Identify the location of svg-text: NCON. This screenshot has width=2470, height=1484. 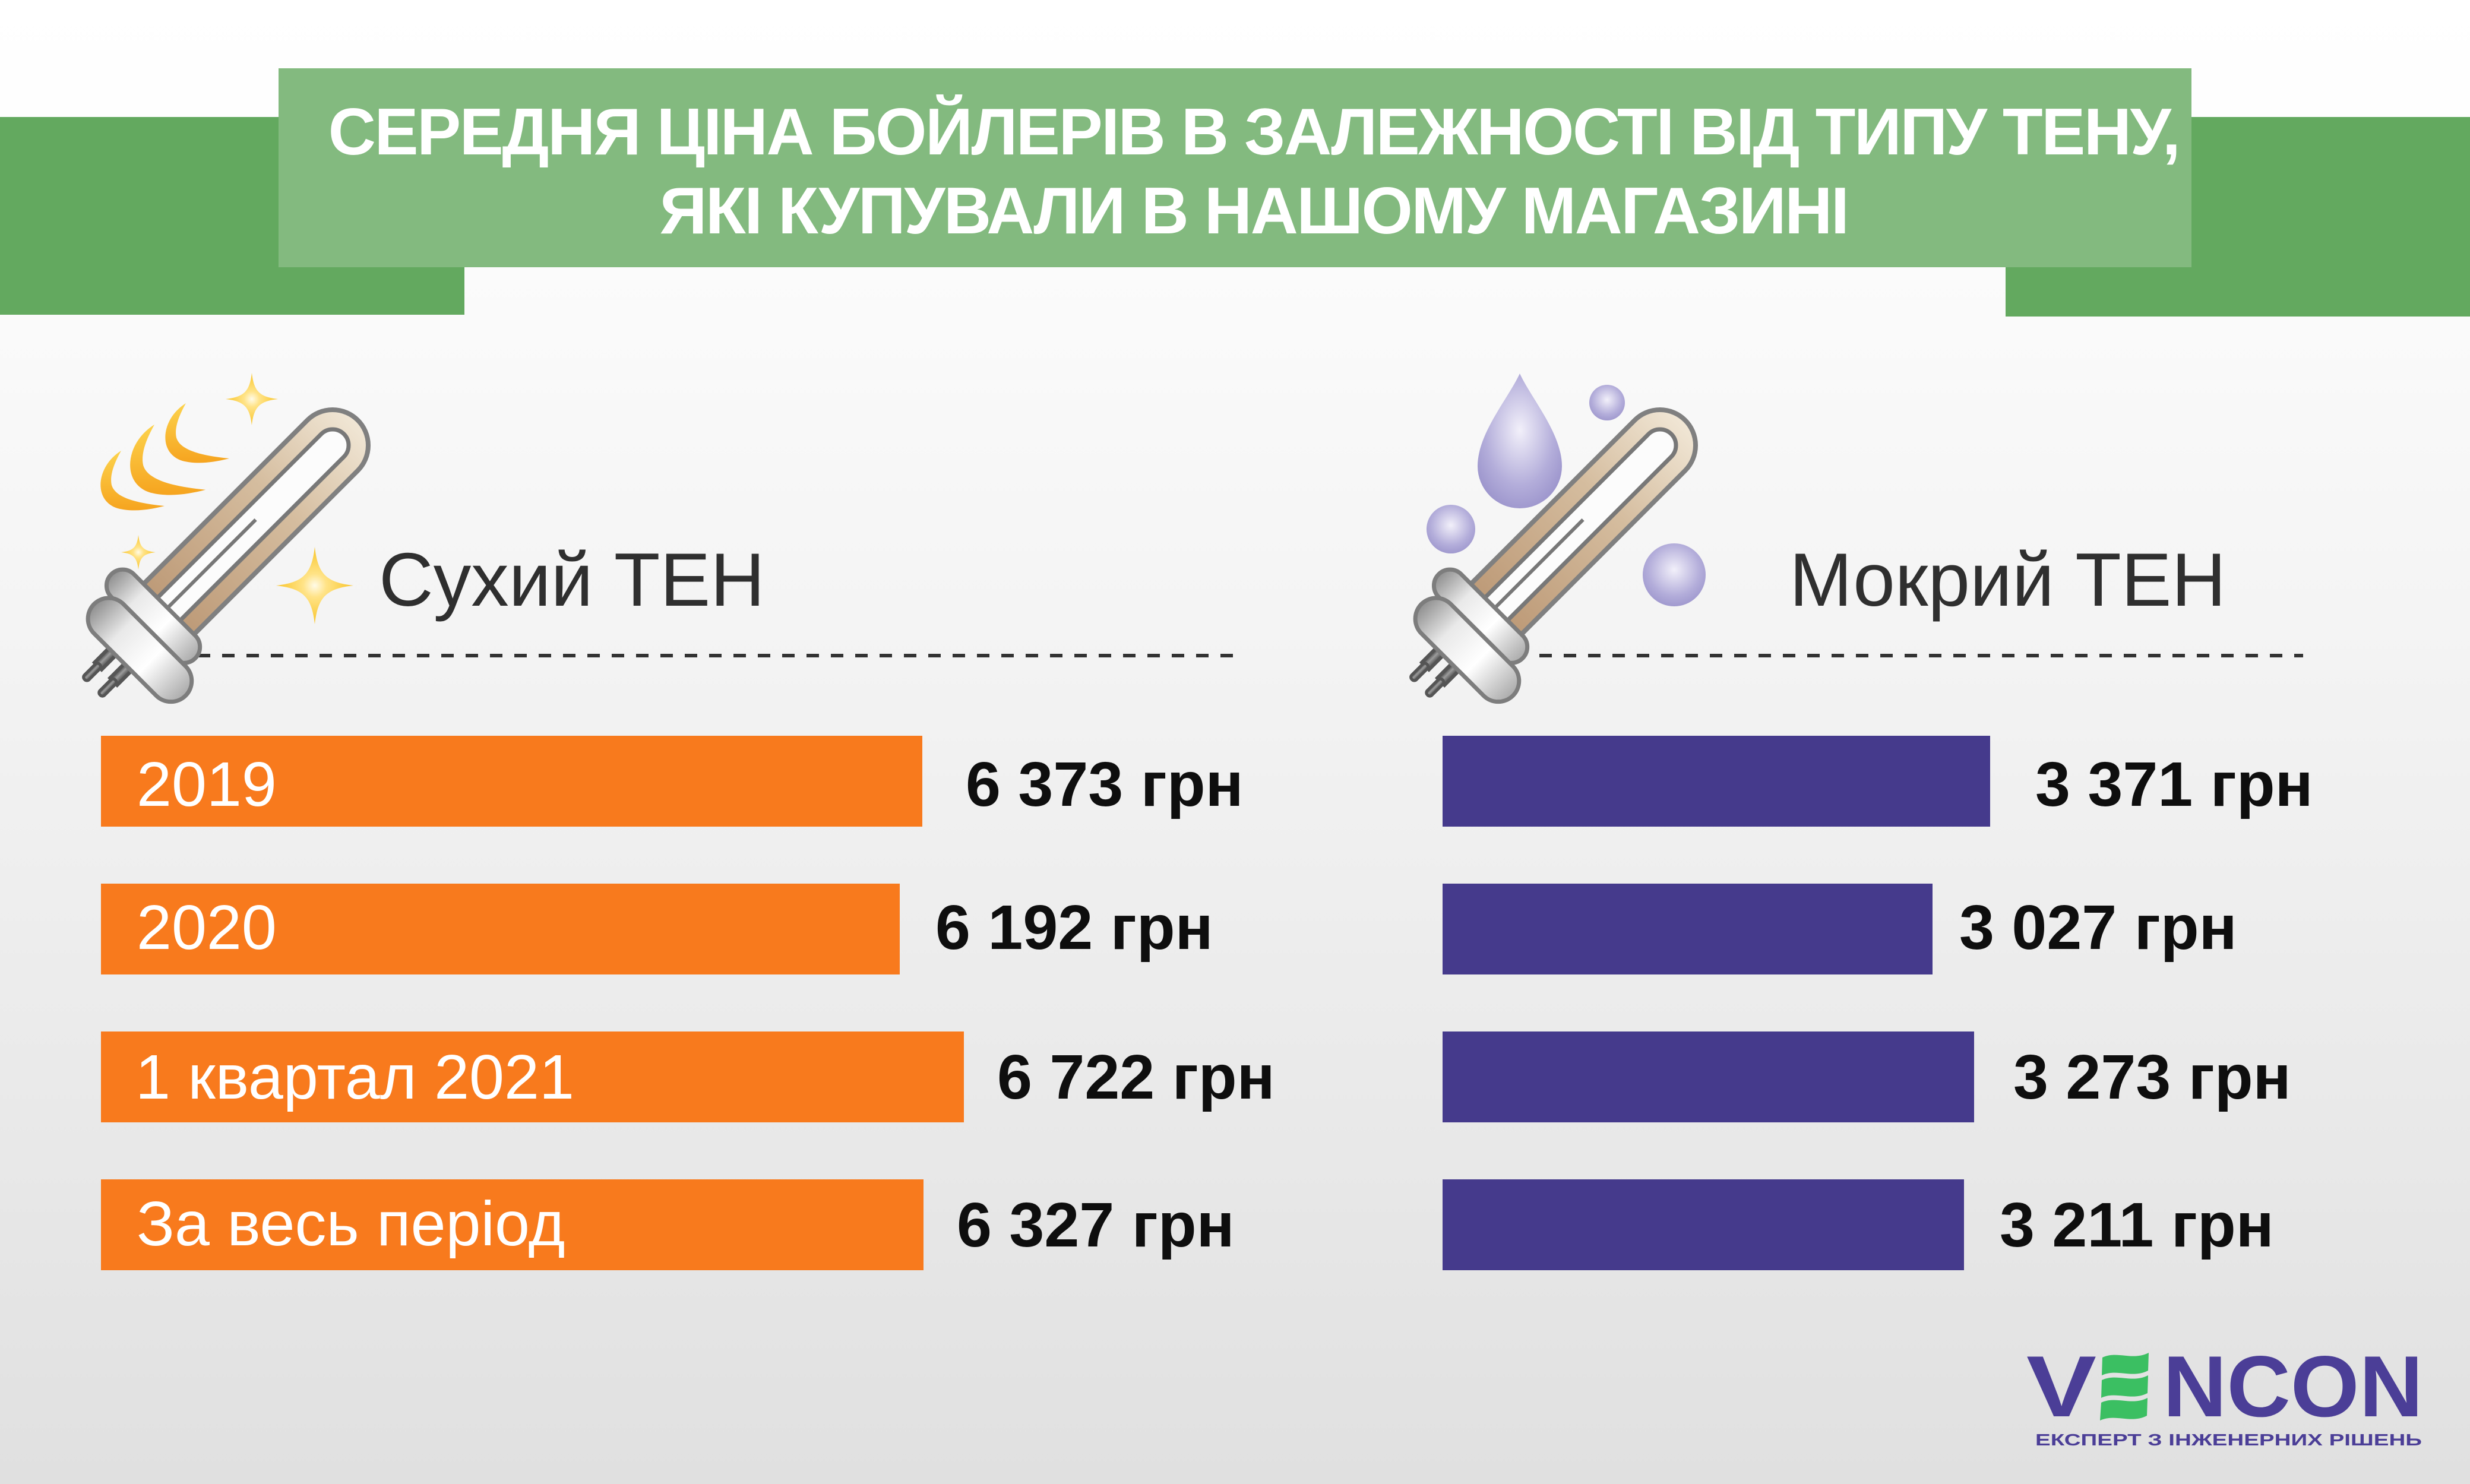
(2293, 1386).